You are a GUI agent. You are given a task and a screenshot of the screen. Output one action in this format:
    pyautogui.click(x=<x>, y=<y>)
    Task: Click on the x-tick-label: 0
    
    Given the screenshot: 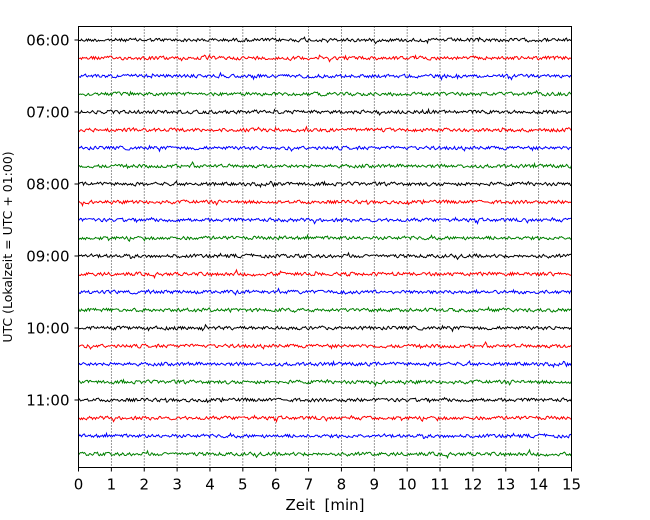 What is the action you would take?
    pyautogui.click(x=79, y=485)
    